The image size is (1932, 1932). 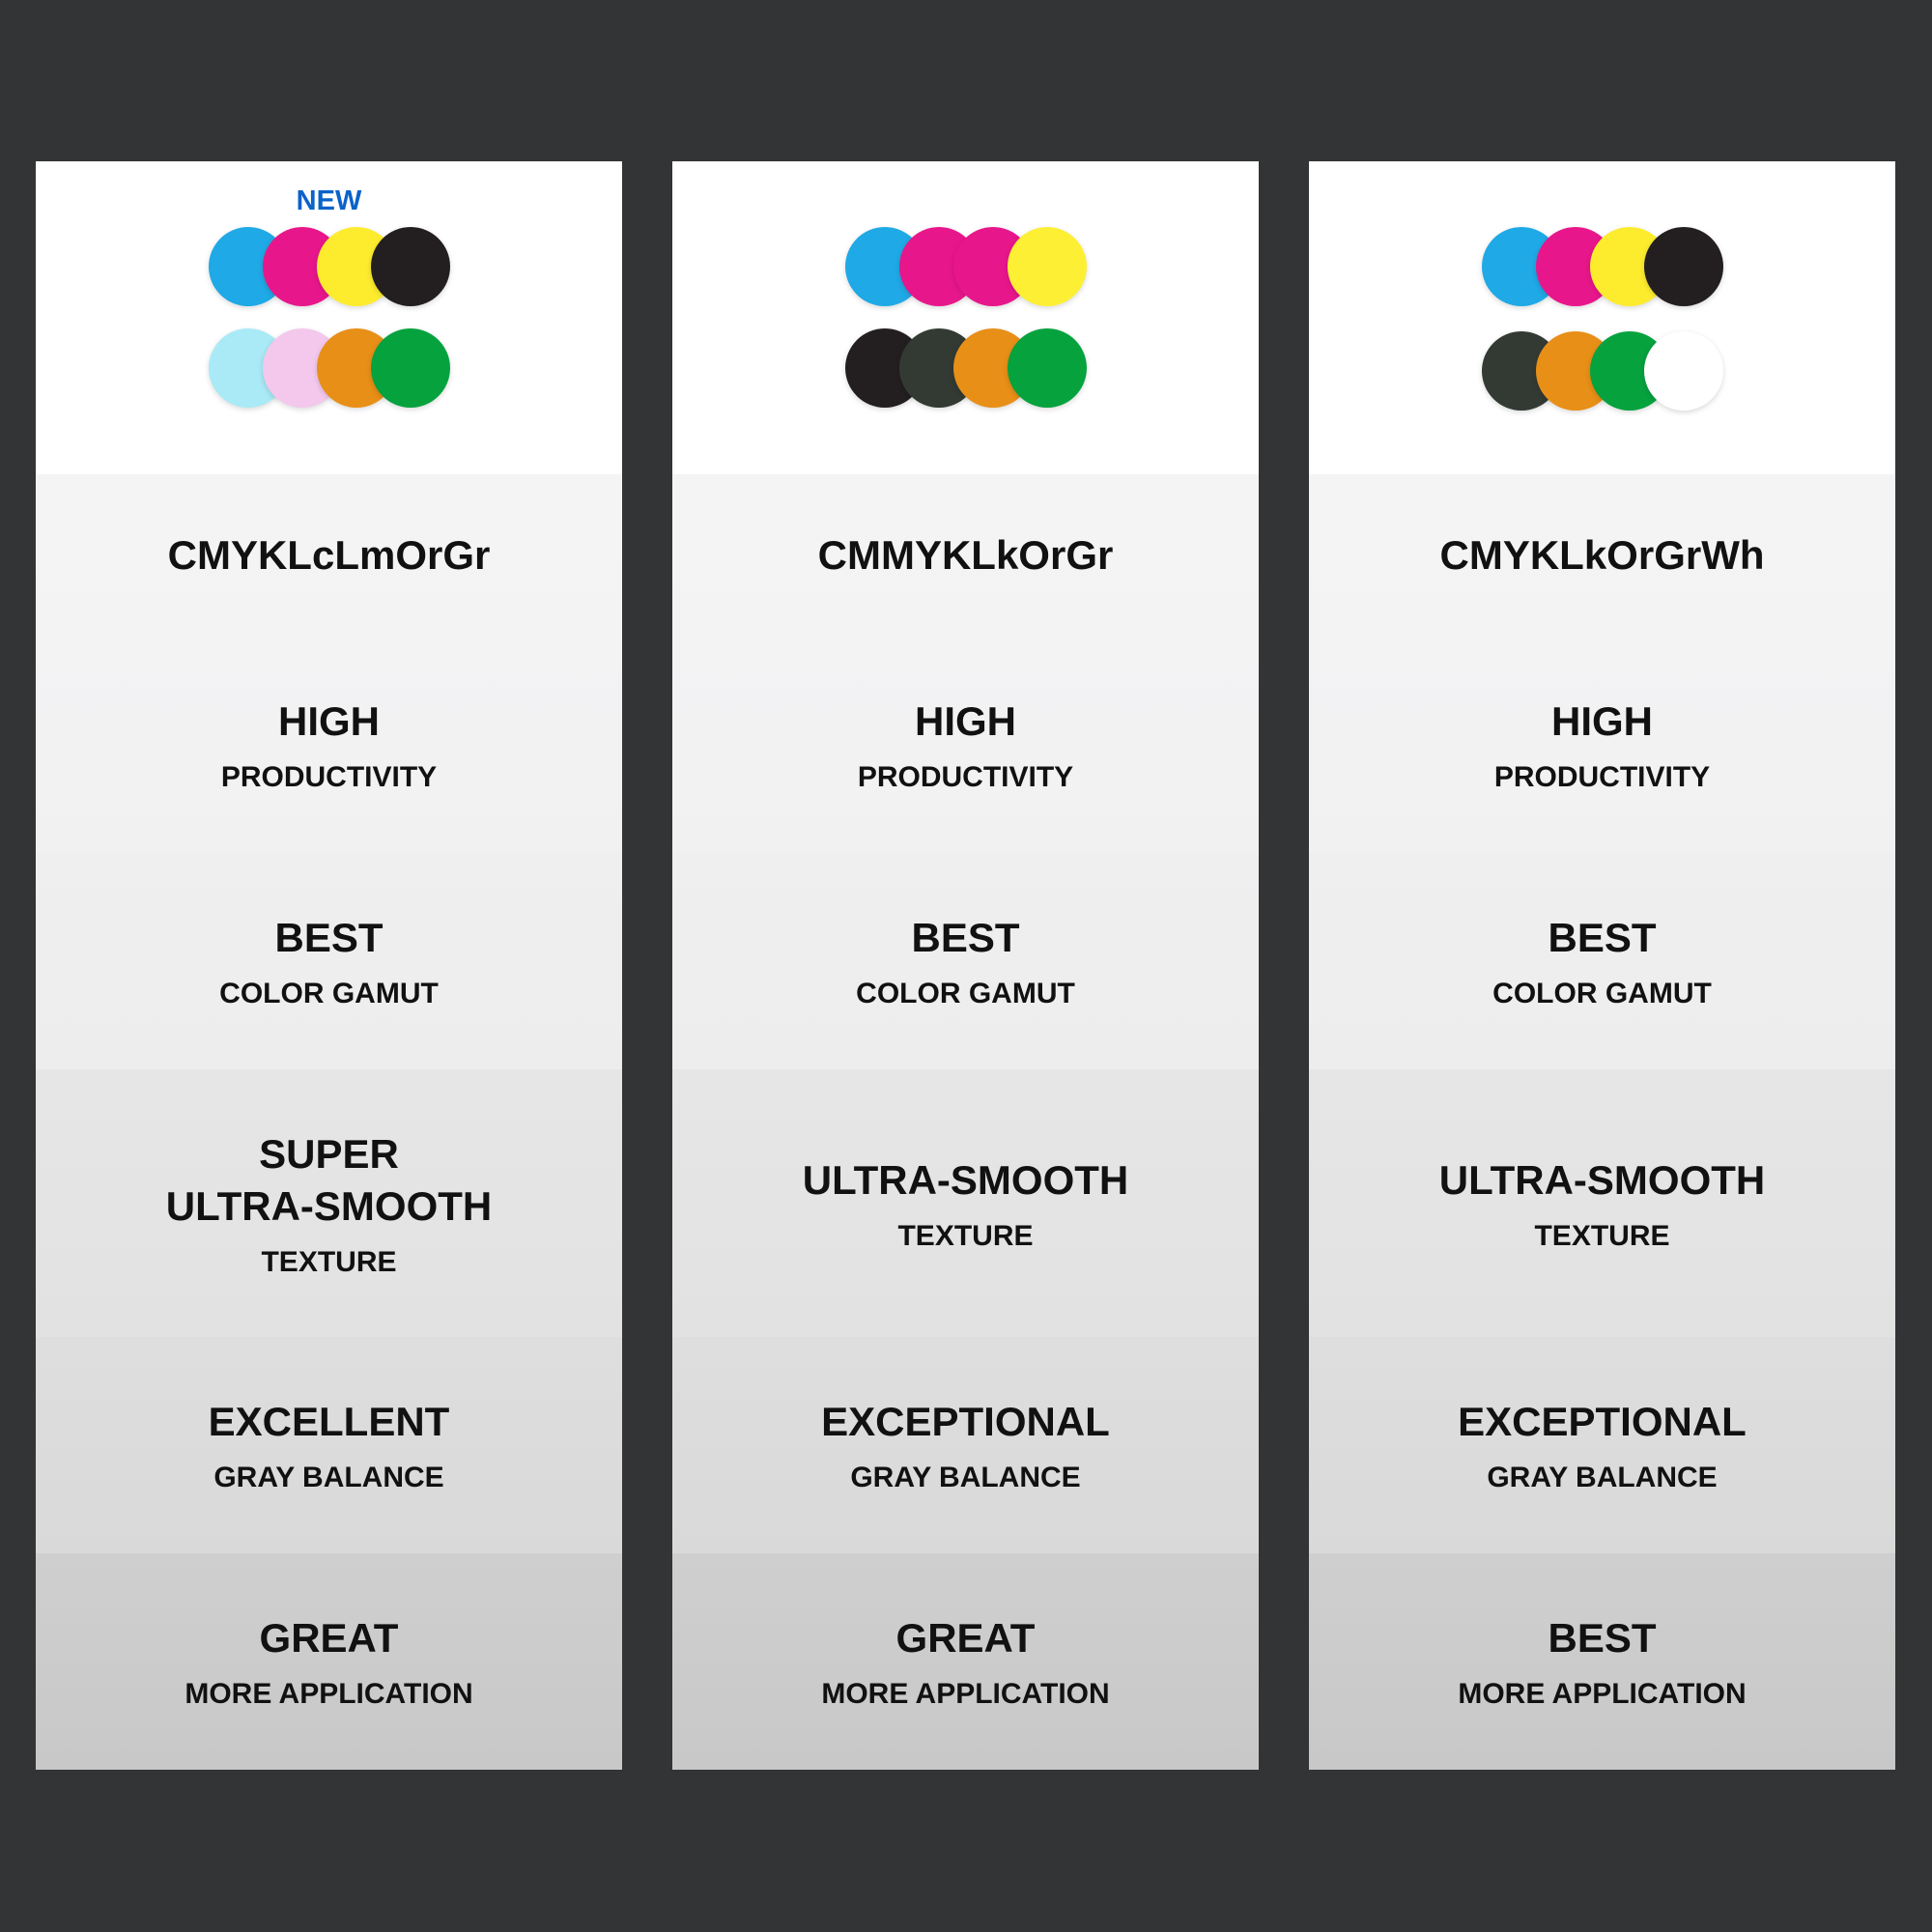 I want to click on ink-config-name: CMMYKLkOrGr, so click(x=965, y=555).